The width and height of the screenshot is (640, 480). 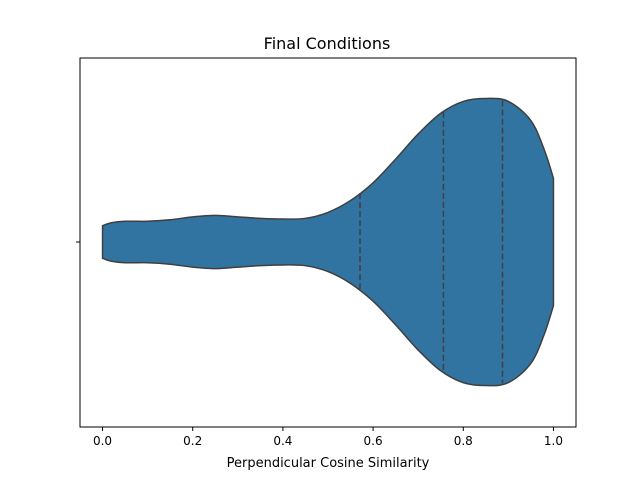 What do you see at coordinates (327, 43) in the screenshot?
I see `chart-title: Final Conditions` at bounding box center [327, 43].